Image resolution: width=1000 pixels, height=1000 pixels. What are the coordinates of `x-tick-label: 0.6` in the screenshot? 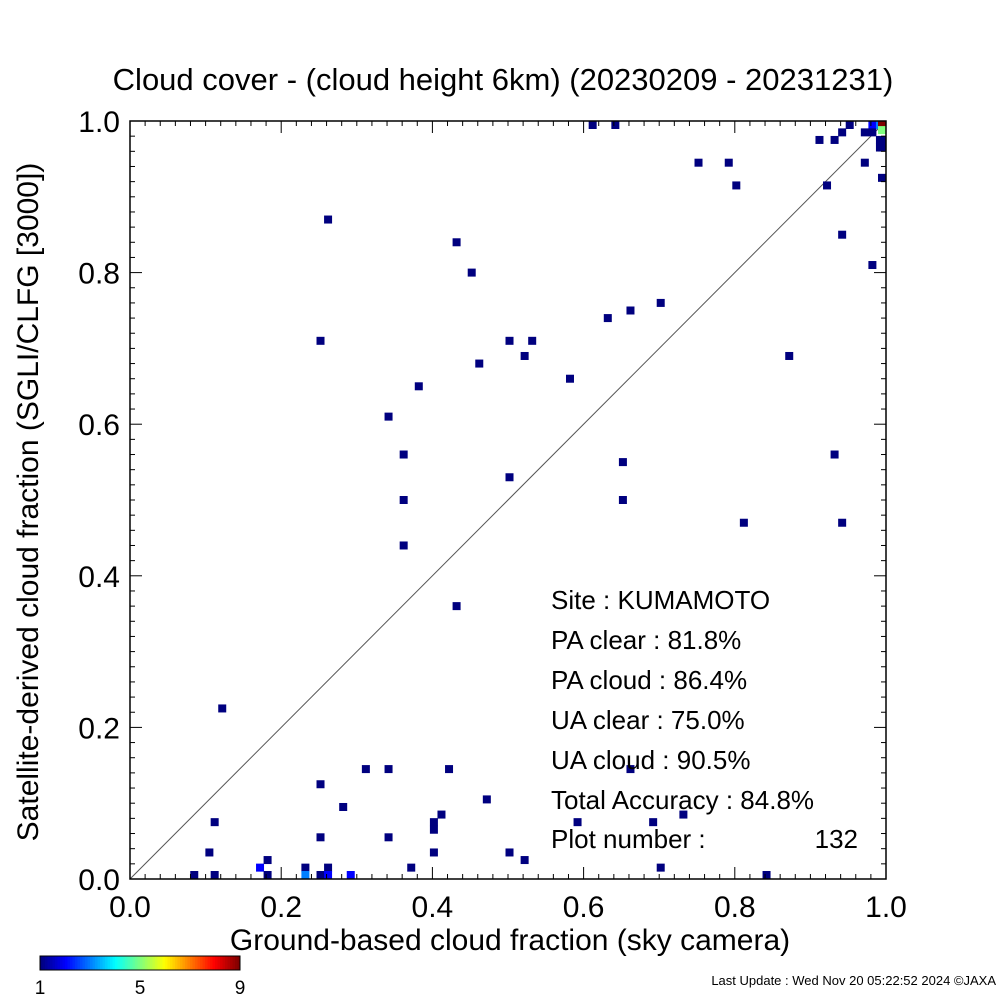 It's located at (584, 907).